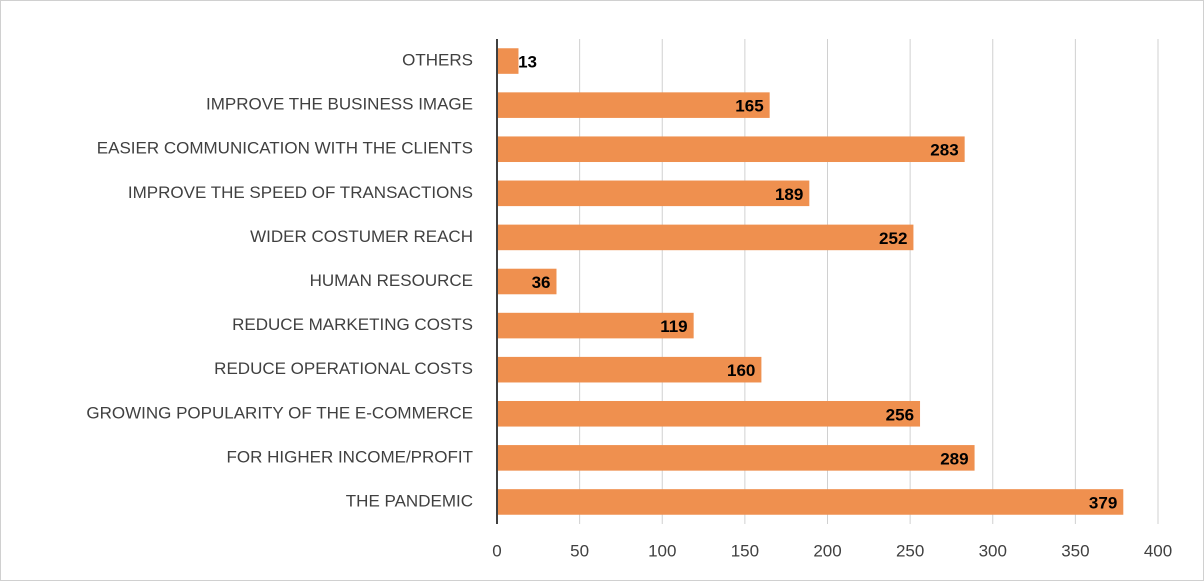 This screenshot has width=1204, height=581. I want to click on y-tick-label: FOR HIGHER INCOME/PROFIT, so click(350, 456).